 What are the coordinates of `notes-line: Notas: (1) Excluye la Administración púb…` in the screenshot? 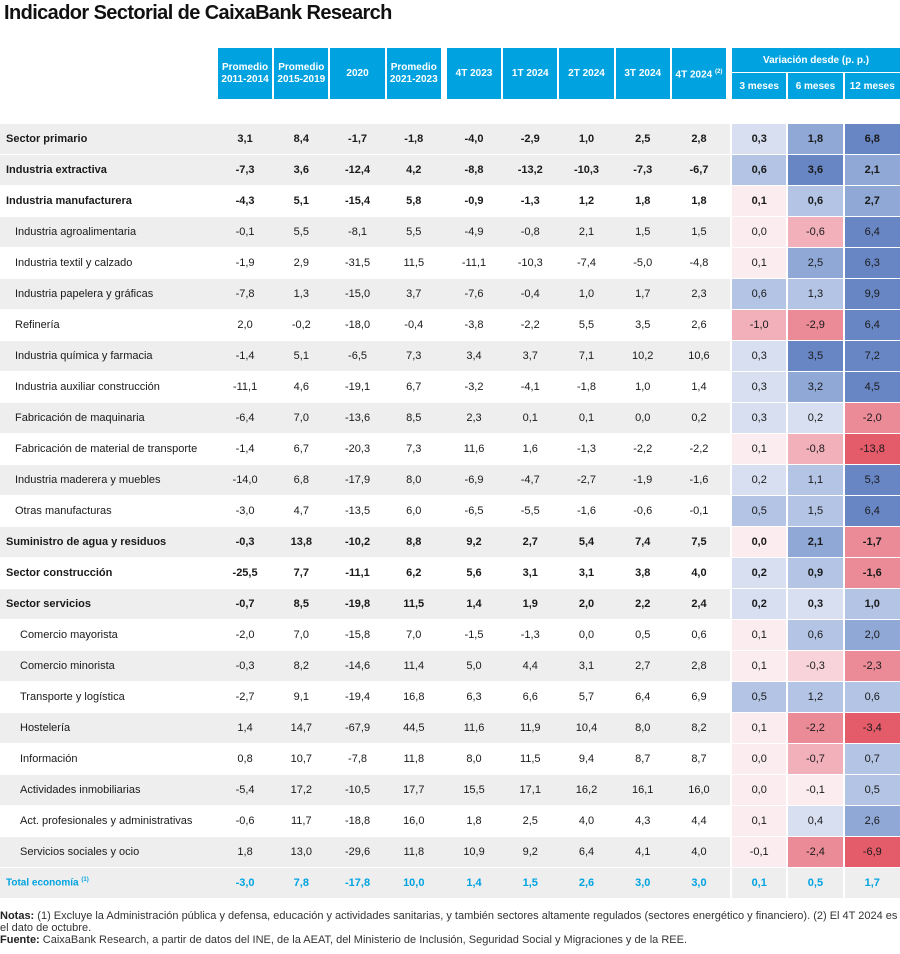 It's located at (450, 922).